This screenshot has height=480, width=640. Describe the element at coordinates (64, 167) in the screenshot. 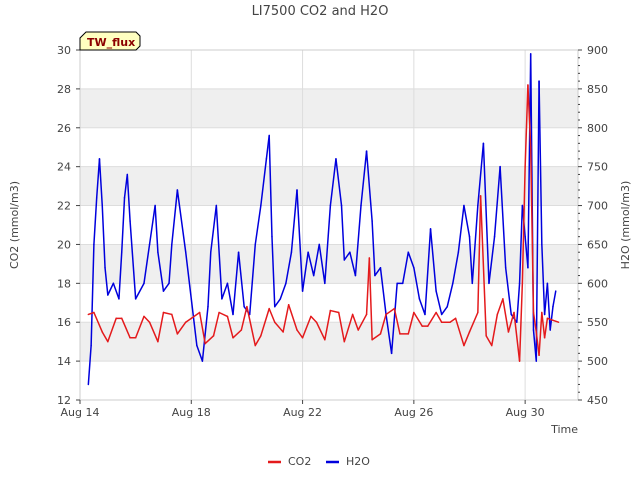

I see `y-left-tick-label: 24` at that location.